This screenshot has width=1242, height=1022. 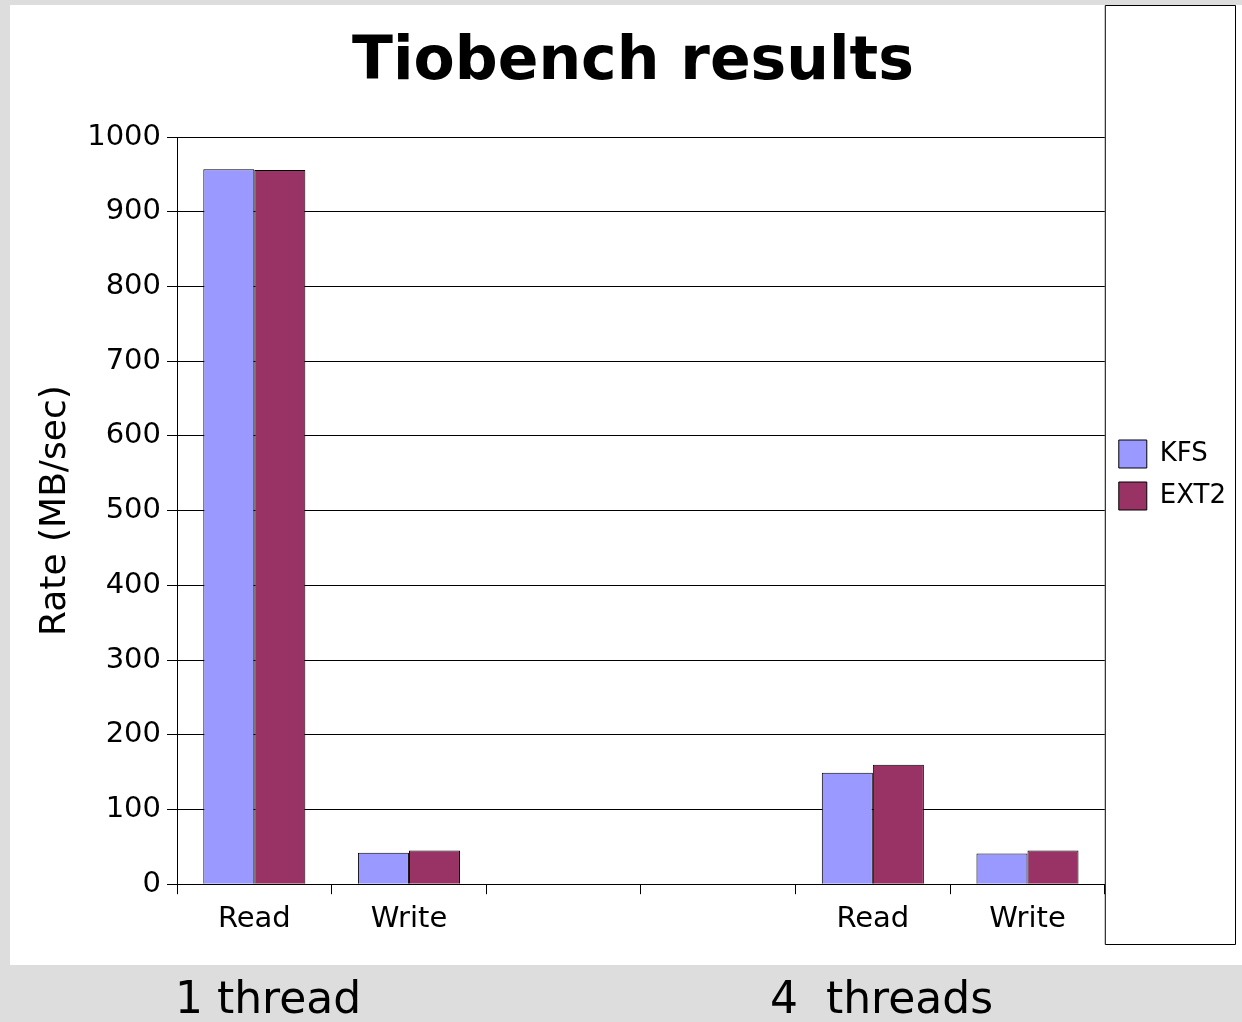 What do you see at coordinates (124, 134) in the screenshot?
I see `y-tick-label: 1000` at bounding box center [124, 134].